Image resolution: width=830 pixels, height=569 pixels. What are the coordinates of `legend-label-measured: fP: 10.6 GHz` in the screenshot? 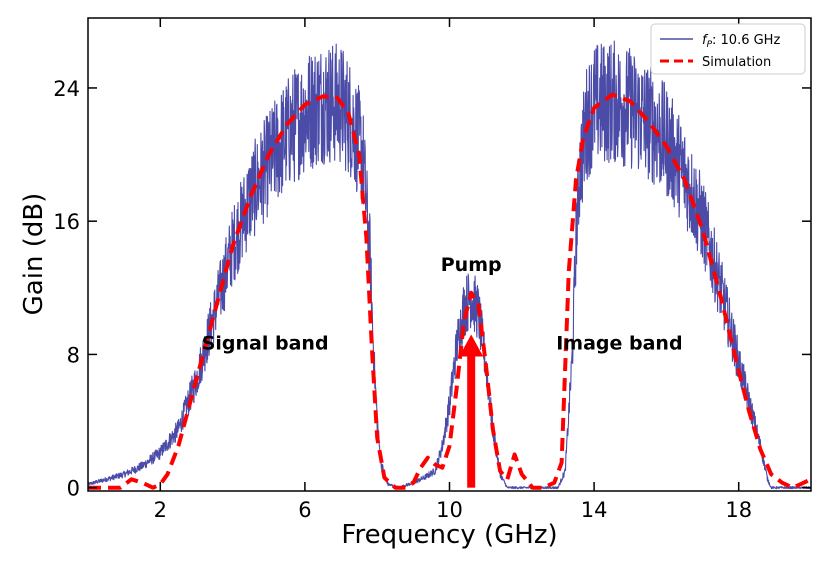 It's located at (741, 41).